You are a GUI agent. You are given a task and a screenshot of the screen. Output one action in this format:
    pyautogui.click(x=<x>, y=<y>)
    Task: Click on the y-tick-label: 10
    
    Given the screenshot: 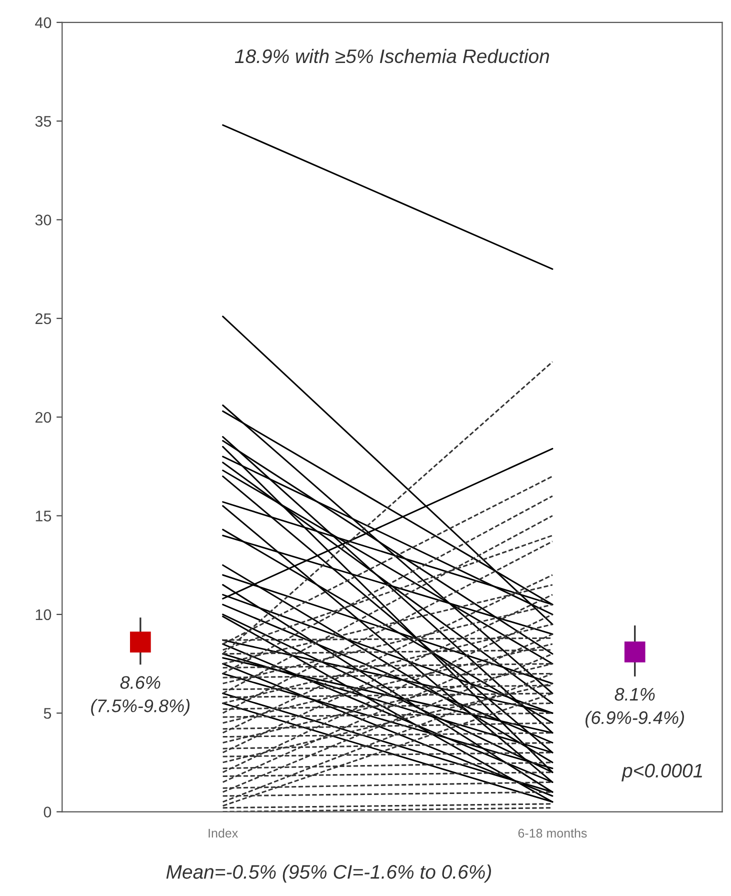 What is the action you would take?
    pyautogui.click(x=44, y=614)
    